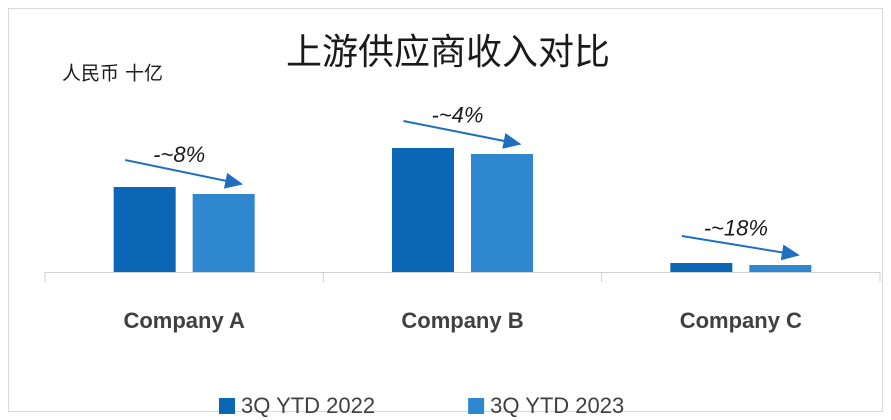 The width and height of the screenshot is (891, 420). What do you see at coordinates (112, 74) in the screenshot?
I see `unit-label: 人民币 十亿` at bounding box center [112, 74].